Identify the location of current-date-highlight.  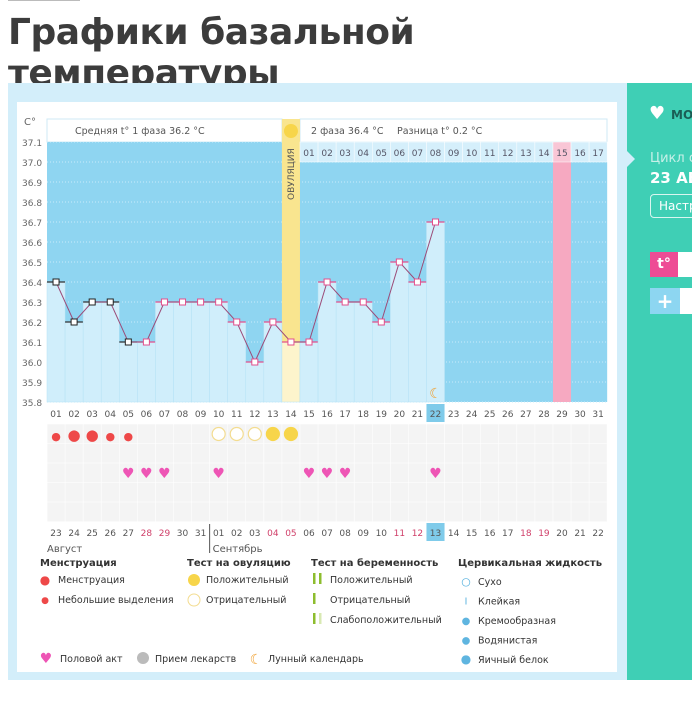
(435, 532).